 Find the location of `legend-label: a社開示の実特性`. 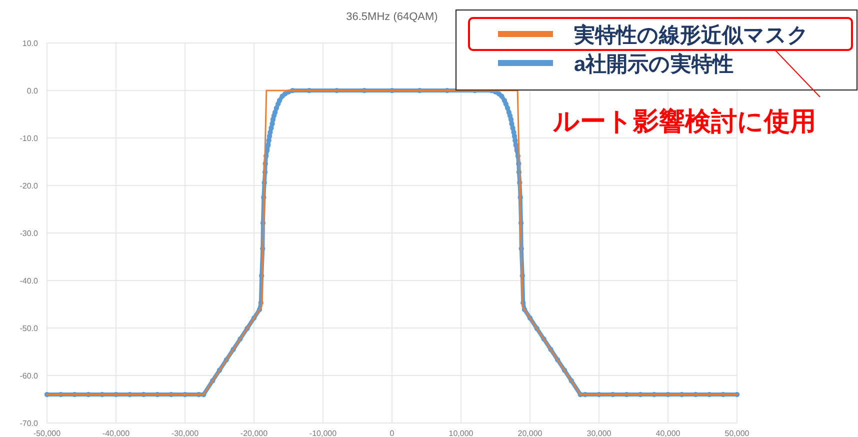

legend-label: a社開示の実特性 is located at coordinates (654, 64).